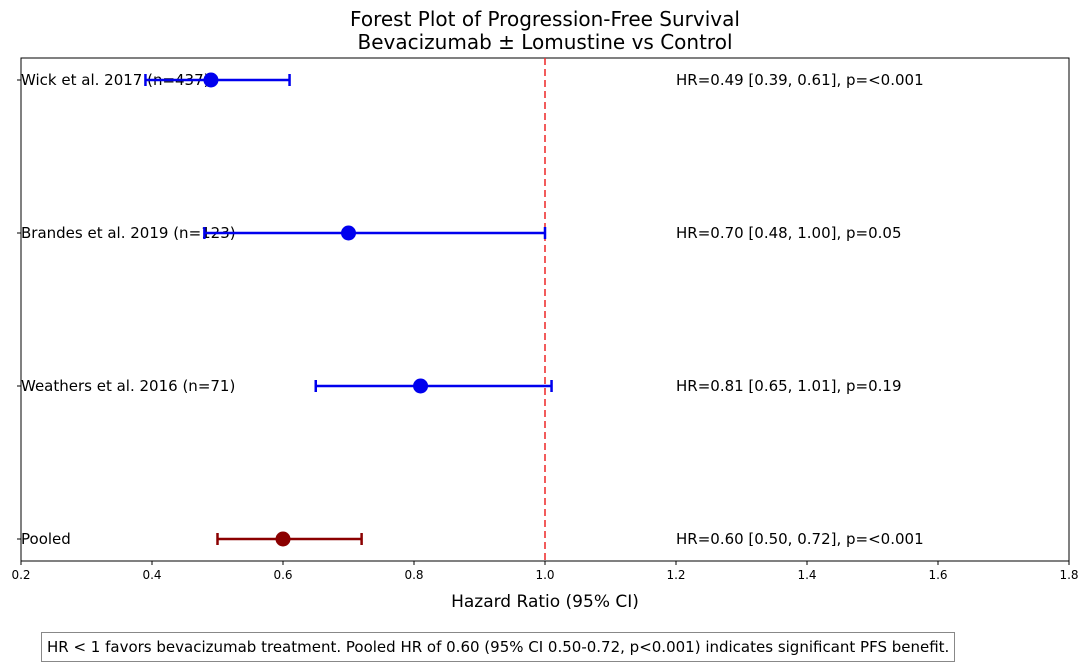 This screenshot has width=1089, height=667. Describe the element at coordinates (675, 575) in the screenshot. I see `x-tick-label: 1.2` at that location.